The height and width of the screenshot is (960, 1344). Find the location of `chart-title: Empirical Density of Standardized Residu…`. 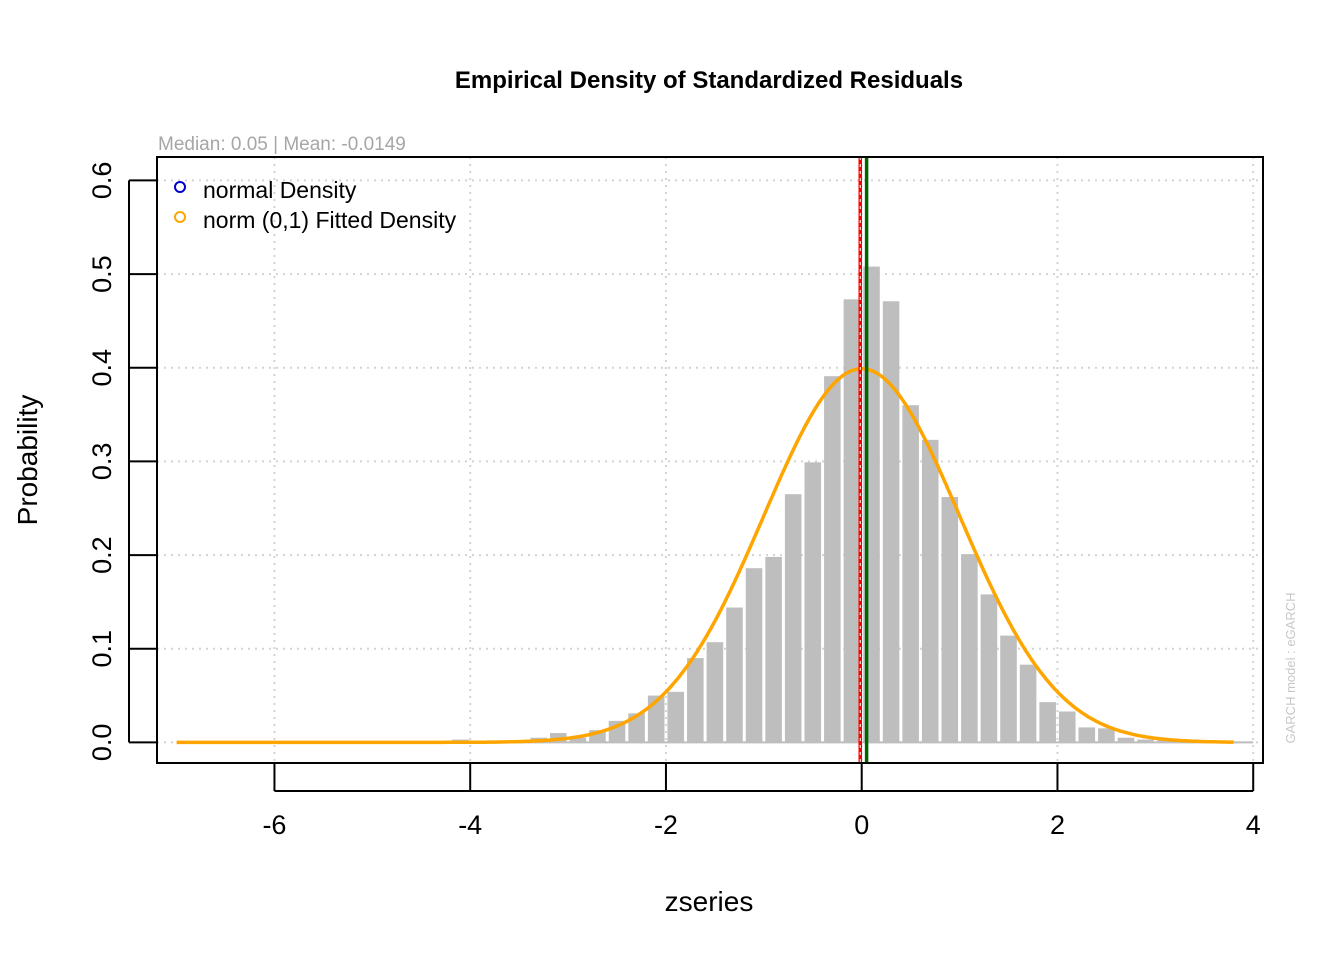

chart-title: Empirical Density of Standardized Residu… is located at coordinates (709, 80).